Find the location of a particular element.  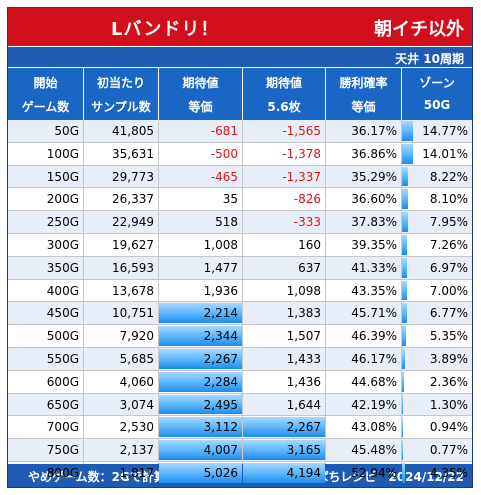

cell-start: 300G is located at coordinates (46, 244).